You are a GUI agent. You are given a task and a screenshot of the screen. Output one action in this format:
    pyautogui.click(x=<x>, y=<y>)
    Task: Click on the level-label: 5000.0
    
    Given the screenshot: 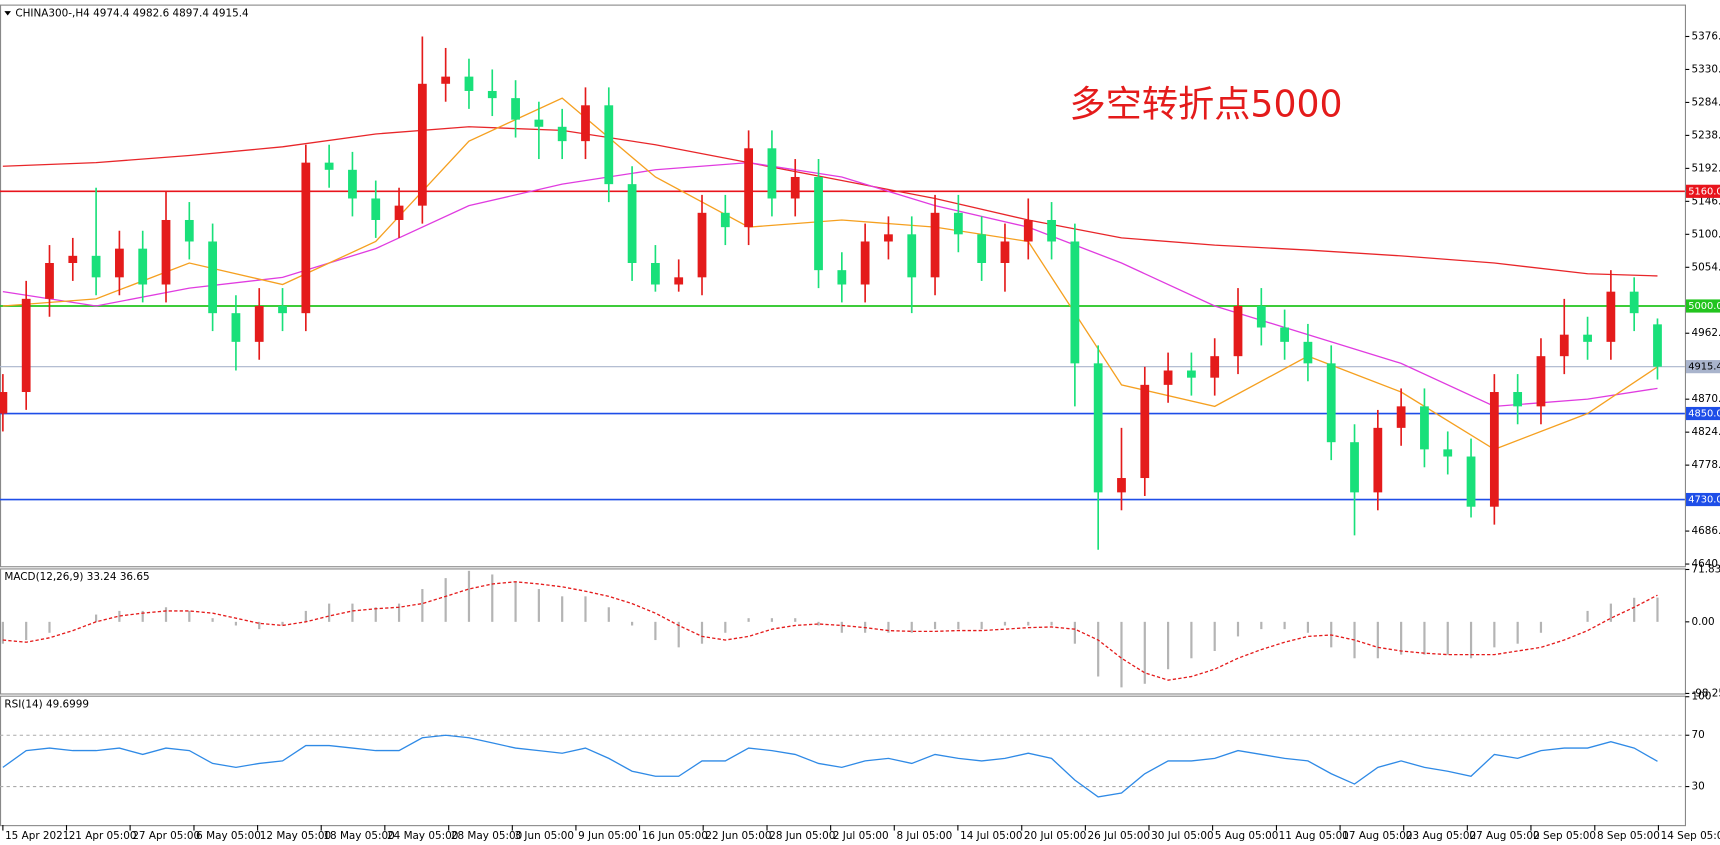 What is the action you would take?
    pyautogui.click(x=1704, y=306)
    